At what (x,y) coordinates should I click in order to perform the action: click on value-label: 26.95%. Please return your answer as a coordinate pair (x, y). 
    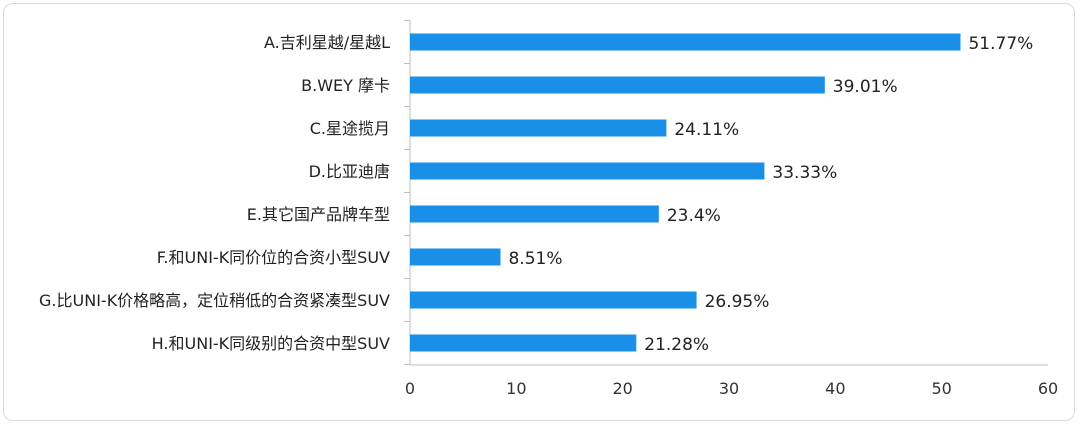
    Looking at the image, I should click on (737, 302).